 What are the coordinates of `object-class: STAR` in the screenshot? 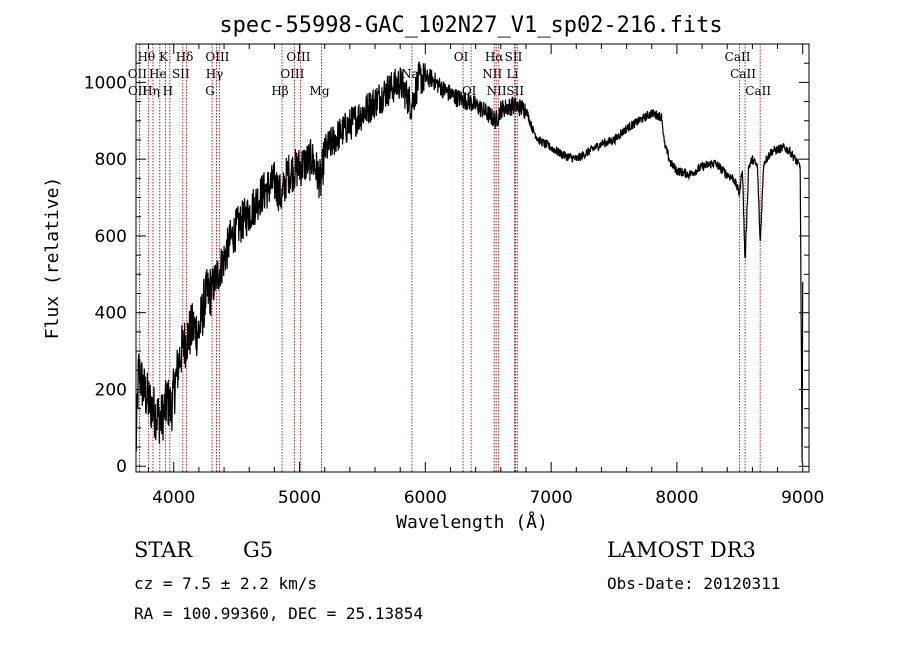 It's located at (163, 550).